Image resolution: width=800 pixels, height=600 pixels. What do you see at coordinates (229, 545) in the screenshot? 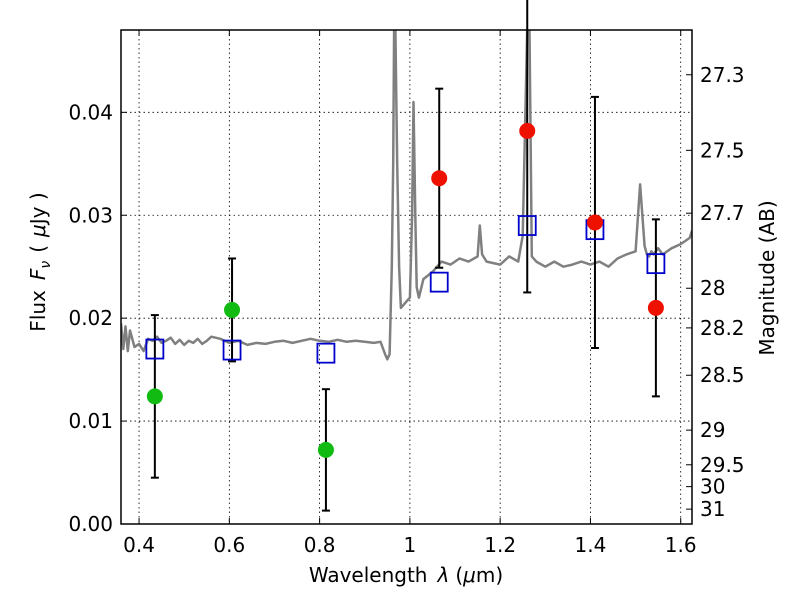
I see `x-tick-label: 0.6` at bounding box center [229, 545].